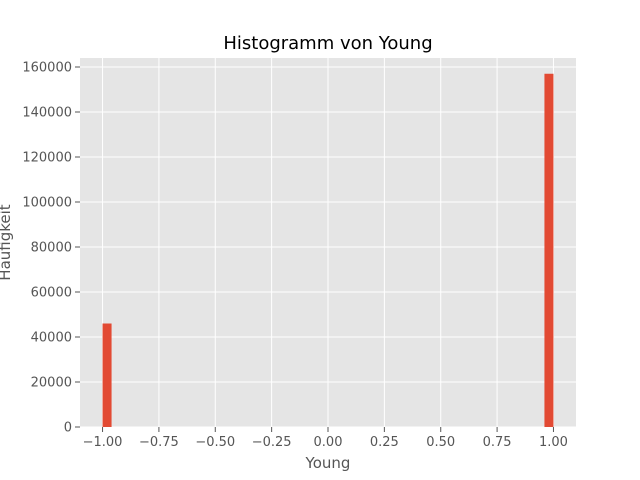 The image size is (640, 480). I want to click on x-tick-label: −0.75, so click(159, 442).